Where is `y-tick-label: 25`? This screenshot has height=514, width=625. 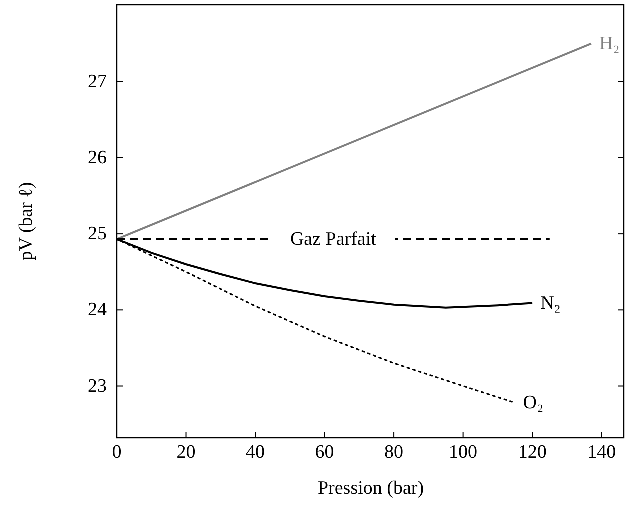 y-tick-label: 25 is located at coordinates (97, 234).